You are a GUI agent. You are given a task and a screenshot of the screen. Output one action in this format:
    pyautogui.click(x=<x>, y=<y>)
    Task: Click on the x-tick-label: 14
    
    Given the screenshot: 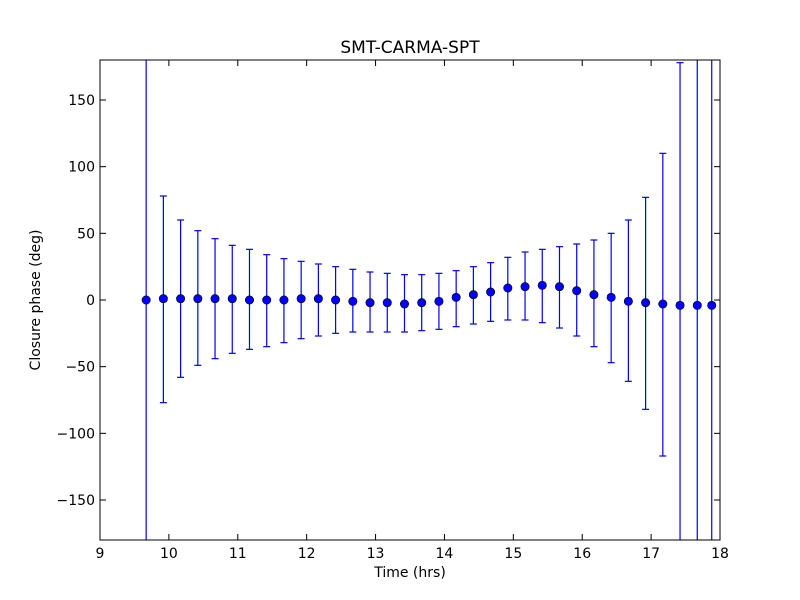 What is the action you would take?
    pyautogui.click(x=445, y=554)
    